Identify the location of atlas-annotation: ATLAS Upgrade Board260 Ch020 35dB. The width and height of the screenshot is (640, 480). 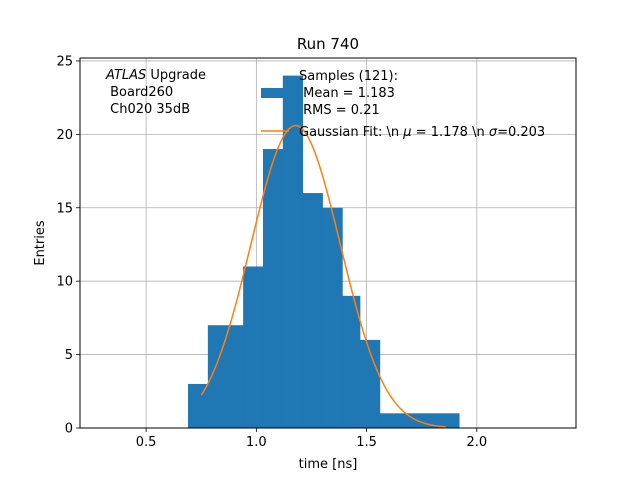
(155, 92).